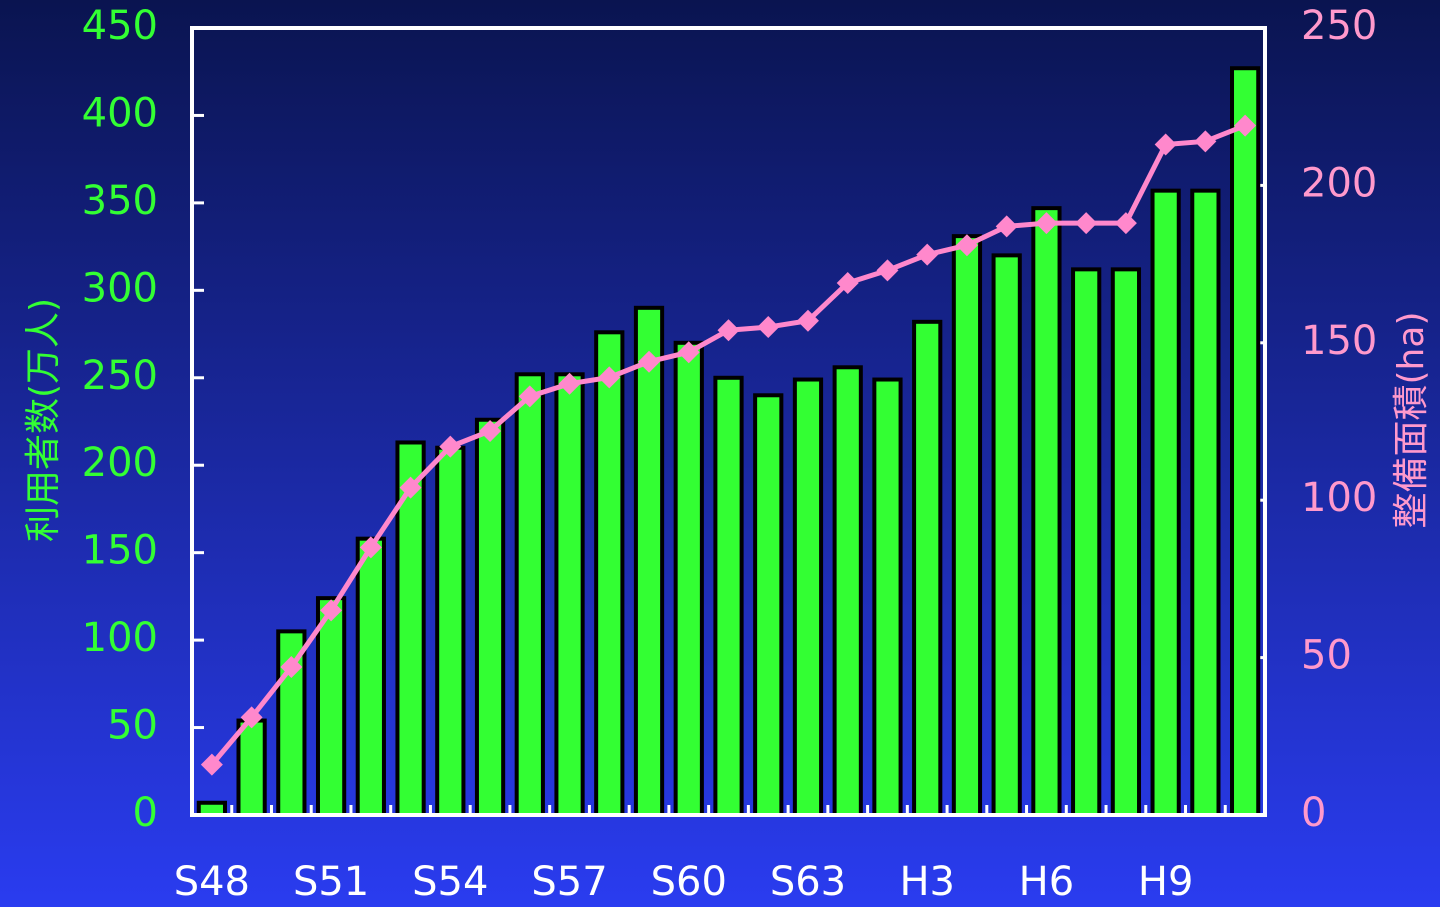 The width and height of the screenshot is (1440, 907). What do you see at coordinates (1411, 420) in the screenshot?
I see `y2-axis-title: 整備面積(ha)` at bounding box center [1411, 420].